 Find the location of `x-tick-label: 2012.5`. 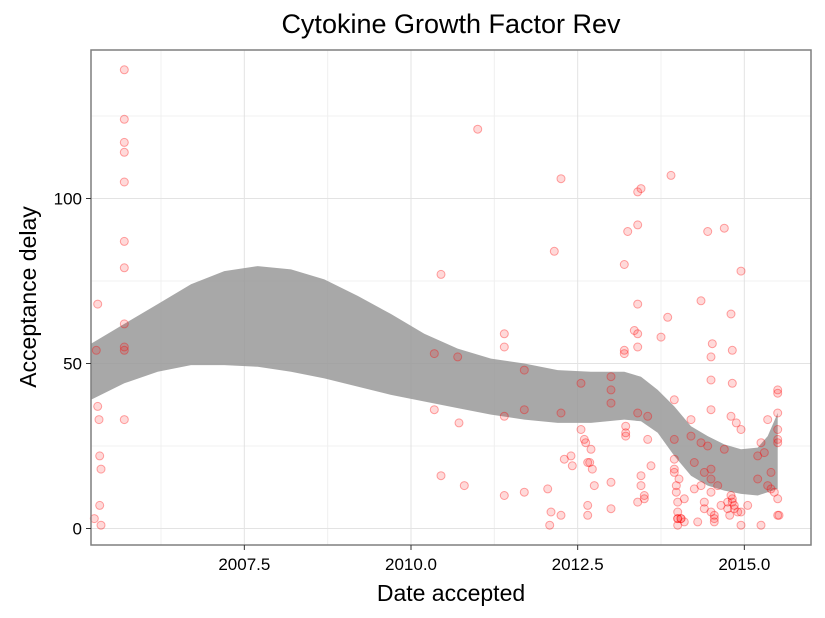

x-tick-label: 2012.5 is located at coordinates (578, 564).